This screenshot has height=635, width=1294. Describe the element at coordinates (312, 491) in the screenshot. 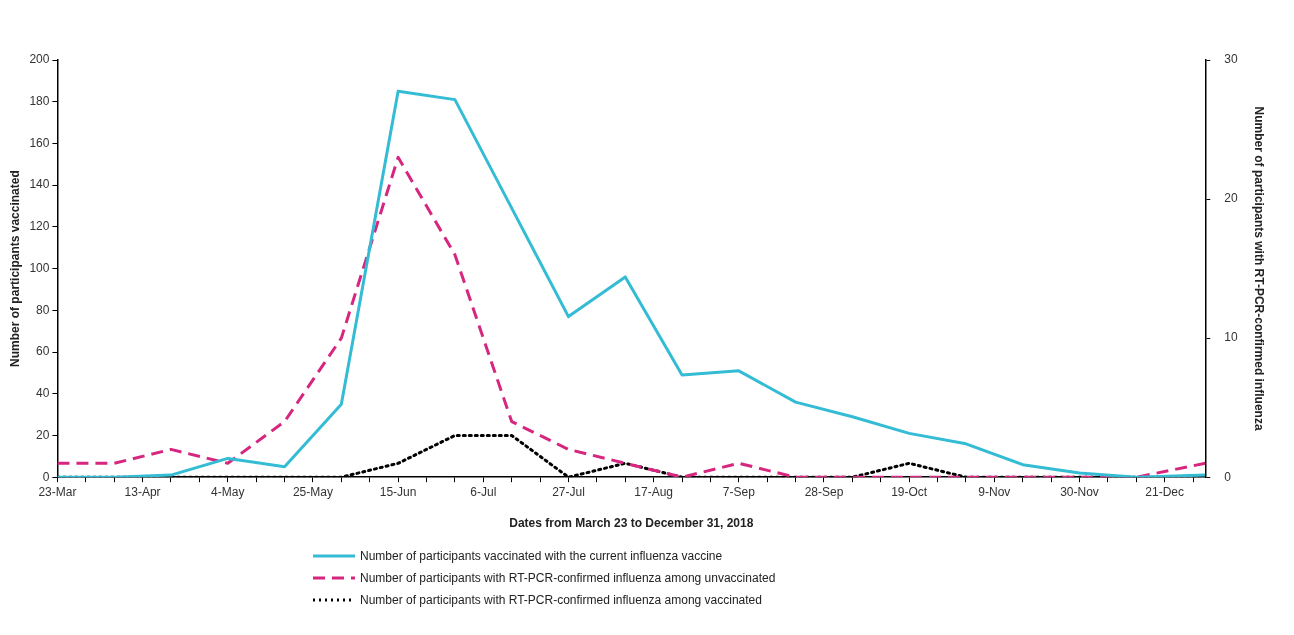

I see `x-tick-label: 25-May` at that location.